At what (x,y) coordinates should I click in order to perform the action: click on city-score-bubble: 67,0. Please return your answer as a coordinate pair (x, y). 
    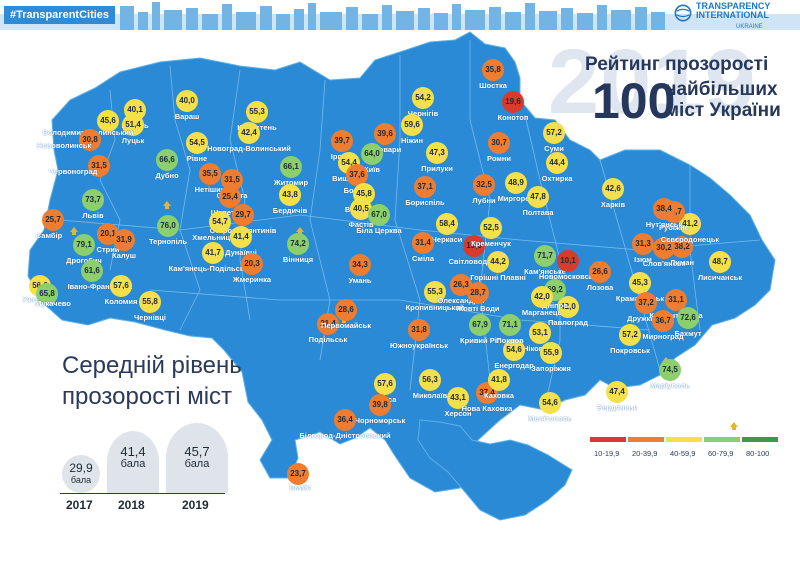
    Looking at the image, I should click on (379, 215).